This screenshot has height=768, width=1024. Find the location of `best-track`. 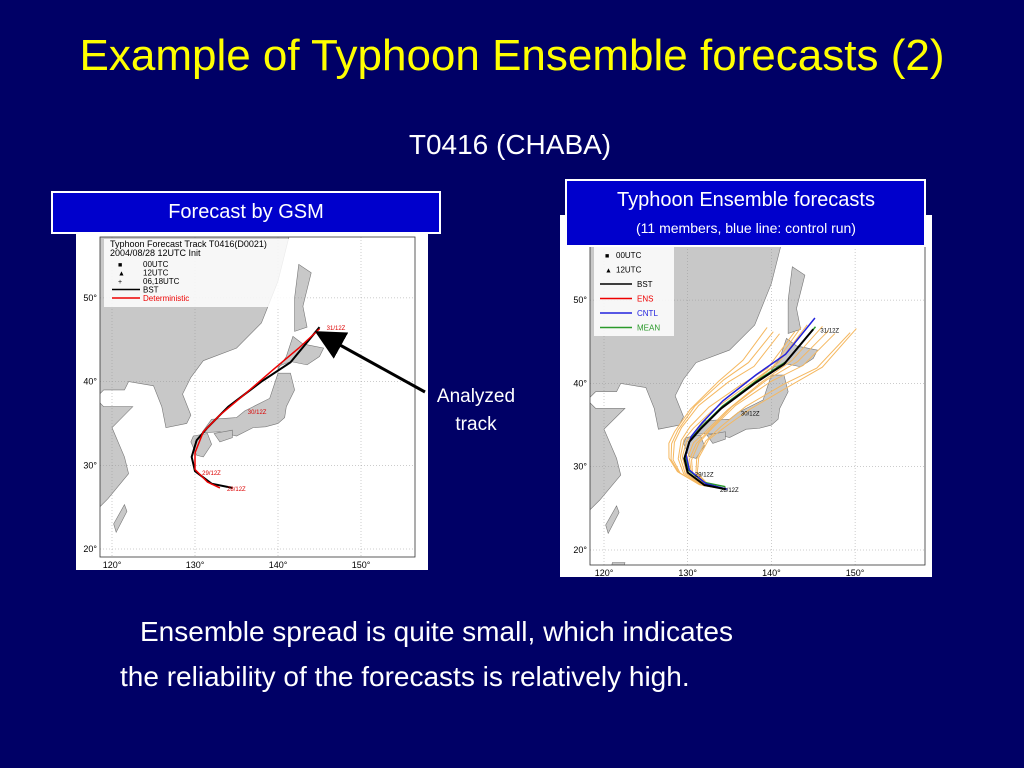

best-track is located at coordinates (749, 409).